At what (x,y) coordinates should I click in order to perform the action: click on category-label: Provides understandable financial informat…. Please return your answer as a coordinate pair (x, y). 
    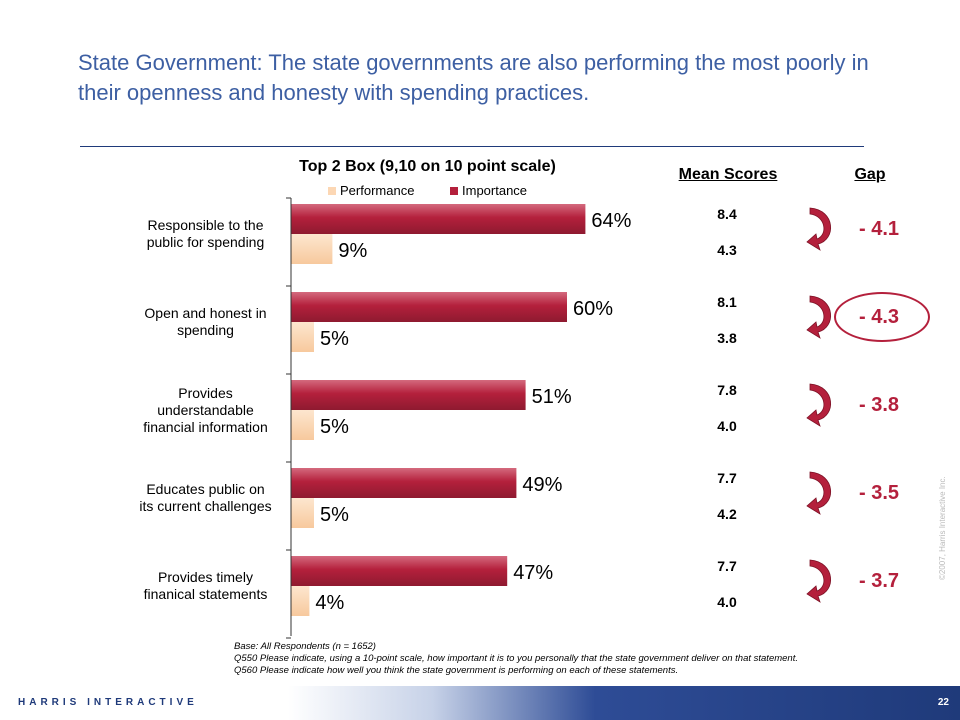
    Looking at the image, I should click on (205, 410).